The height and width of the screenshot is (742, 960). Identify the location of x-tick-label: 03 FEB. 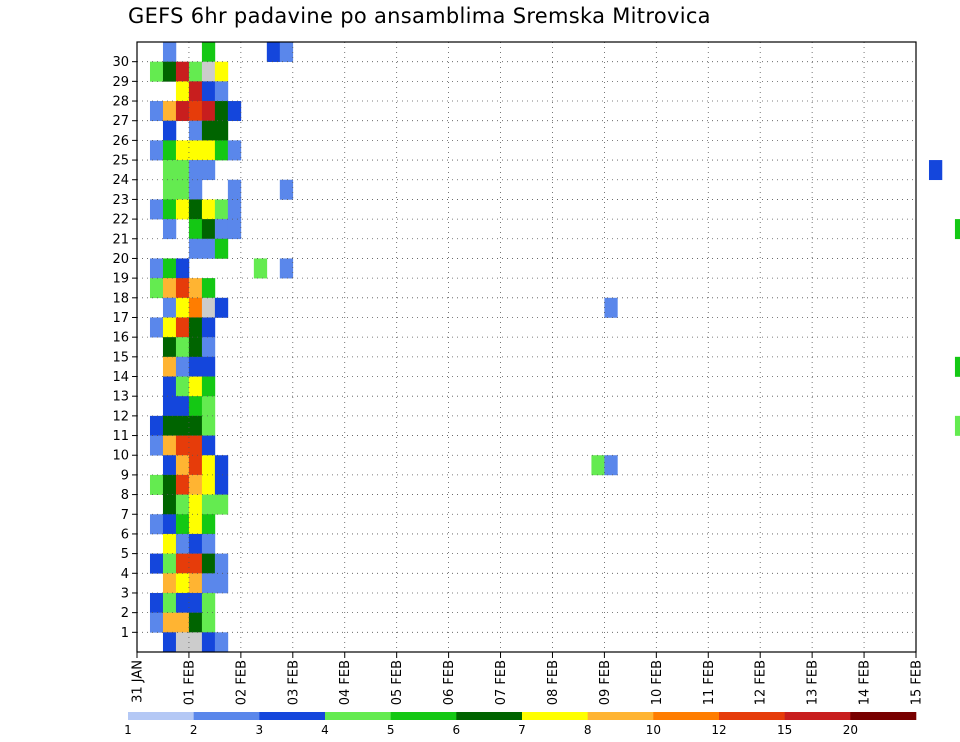
(293, 682).